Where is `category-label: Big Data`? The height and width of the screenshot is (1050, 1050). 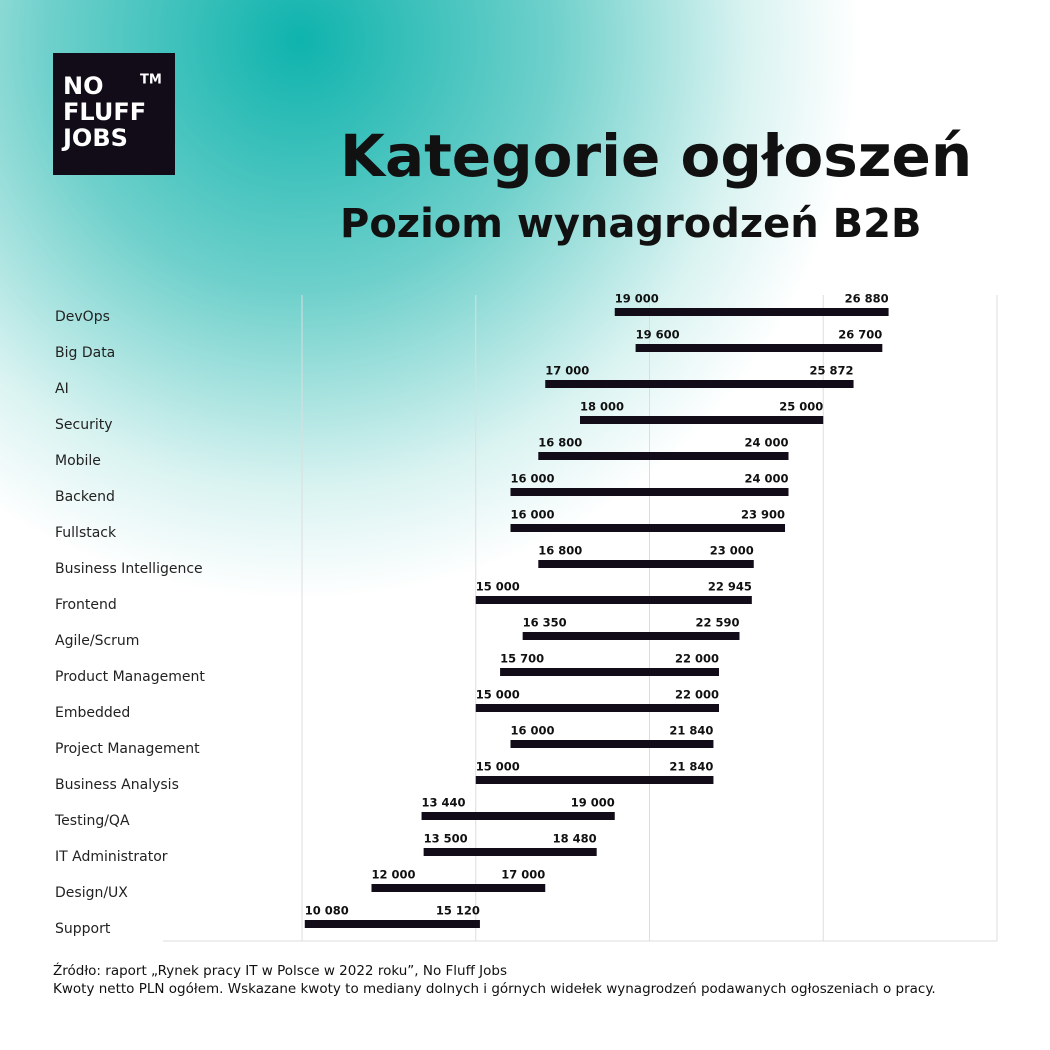 category-label: Big Data is located at coordinates (85, 353).